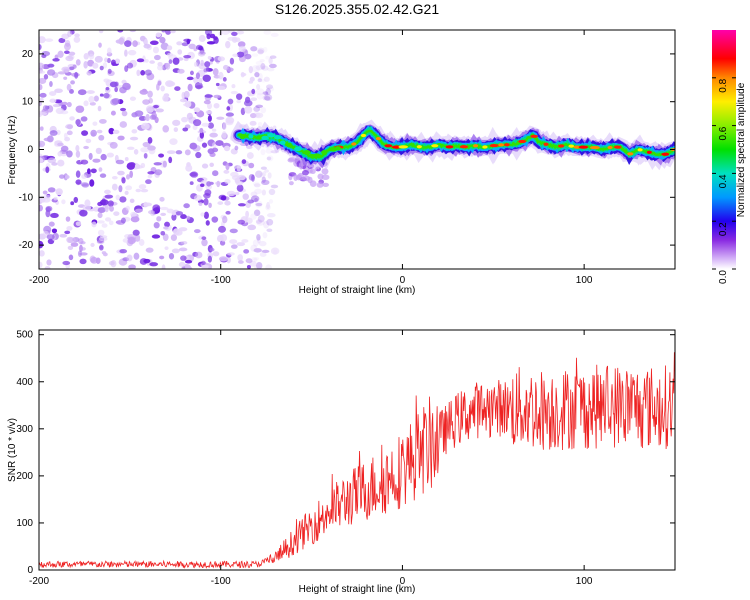 Image resolution: width=750 pixels, height=600 pixels. What do you see at coordinates (28, 102) in the screenshot?
I see `spectrogram-y-tick-label: 10` at bounding box center [28, 102].